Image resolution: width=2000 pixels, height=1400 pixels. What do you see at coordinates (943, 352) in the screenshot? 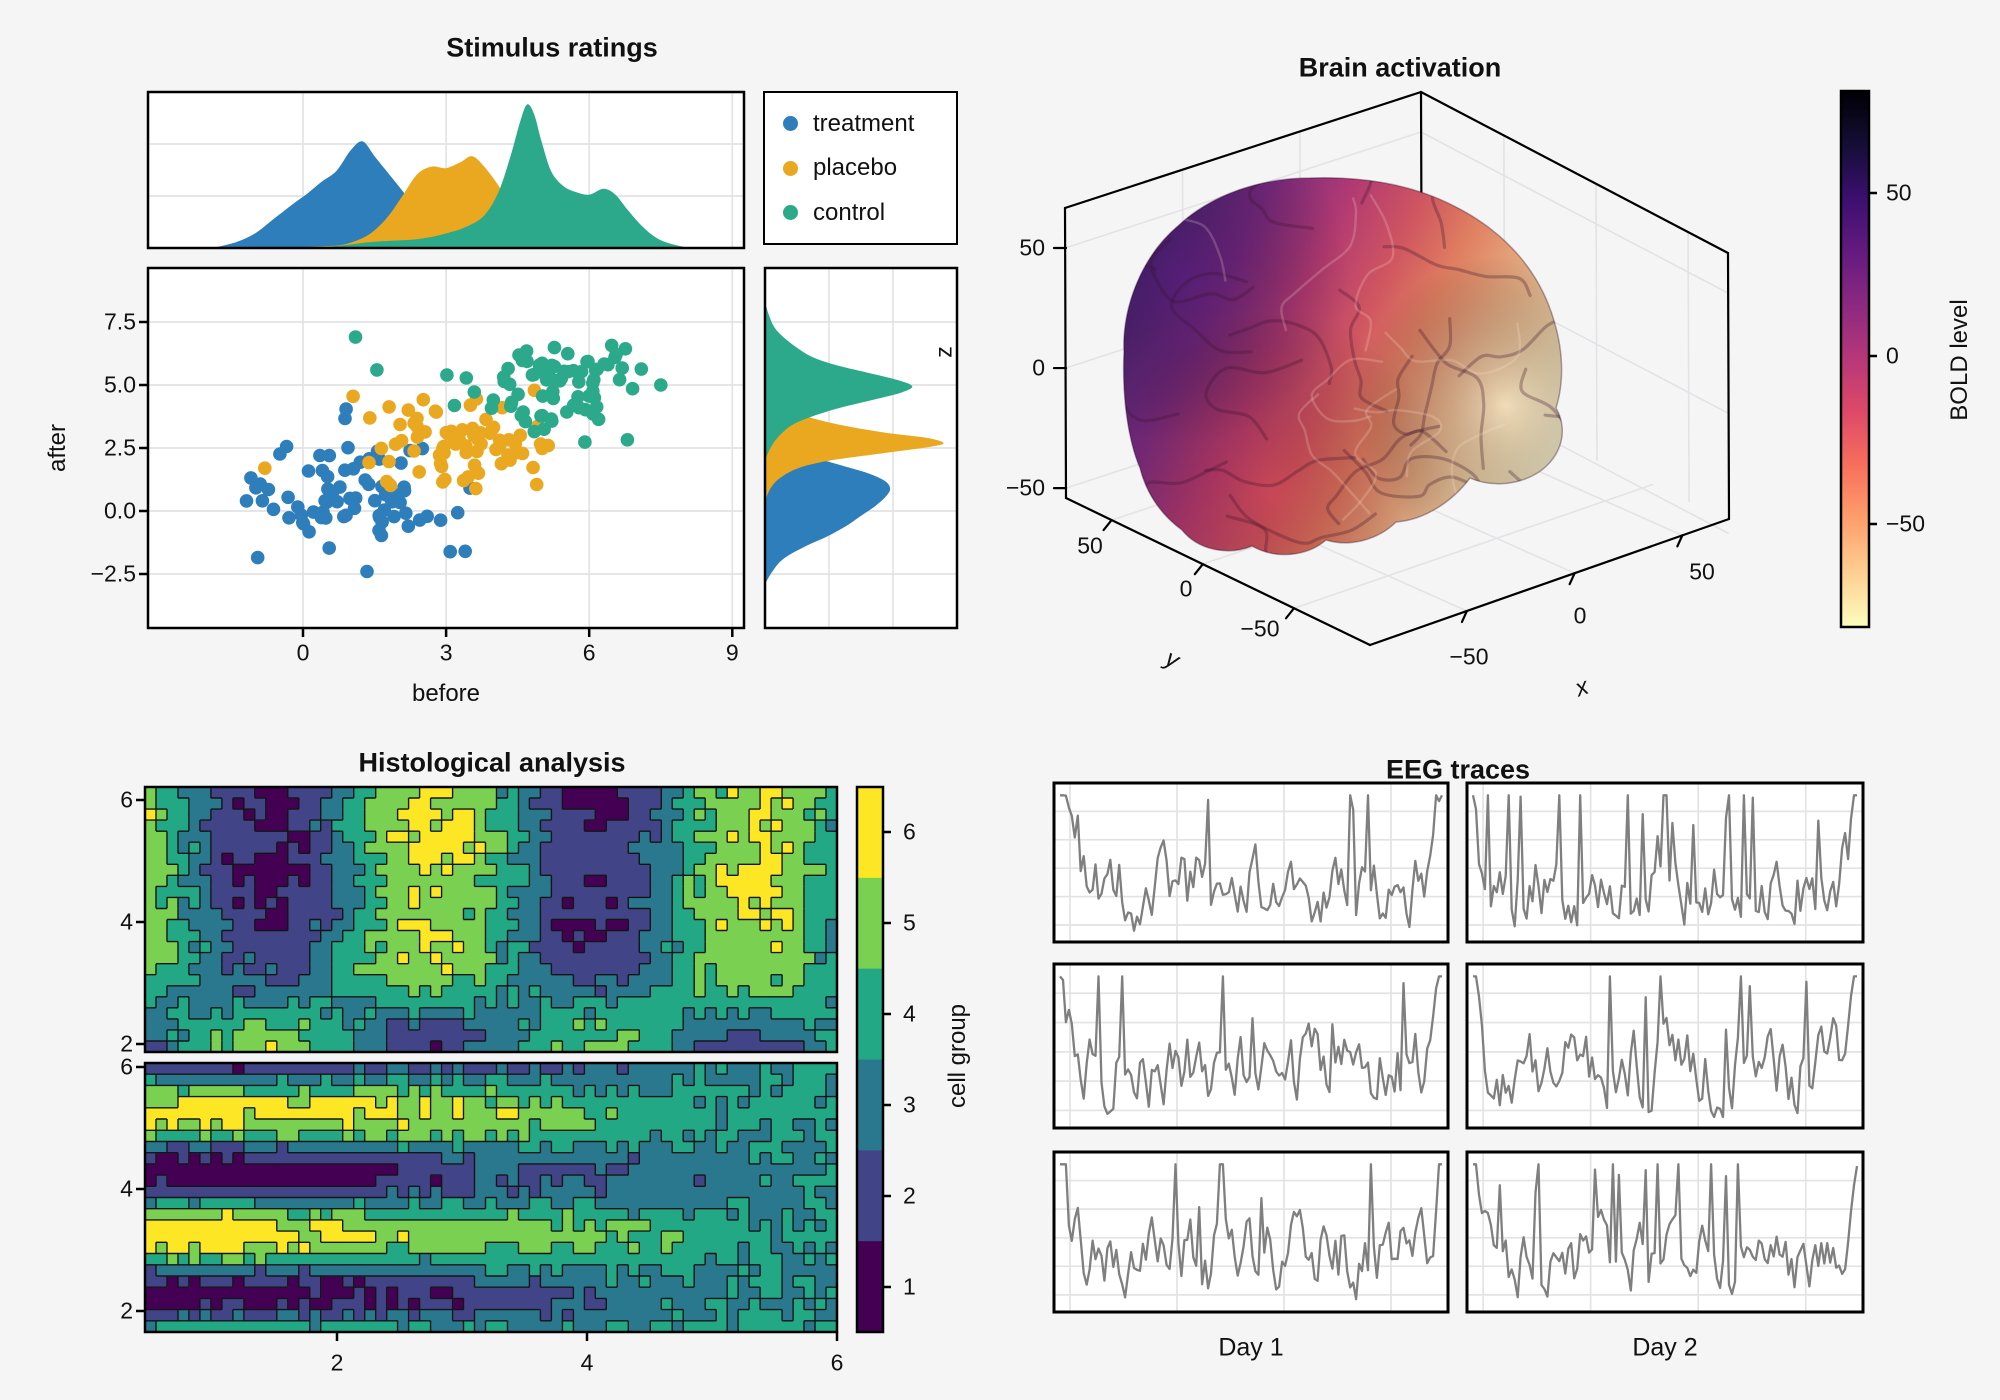
I see `marginal-z-label: z` at bounding box center [943, 352].